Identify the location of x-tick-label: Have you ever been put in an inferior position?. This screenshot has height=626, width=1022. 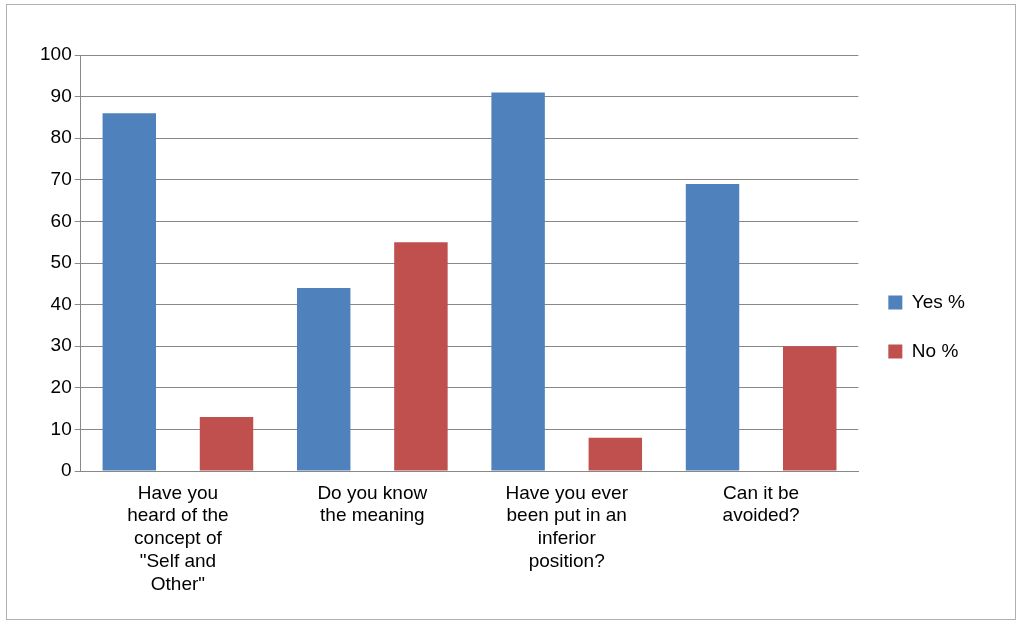
(567, 526).